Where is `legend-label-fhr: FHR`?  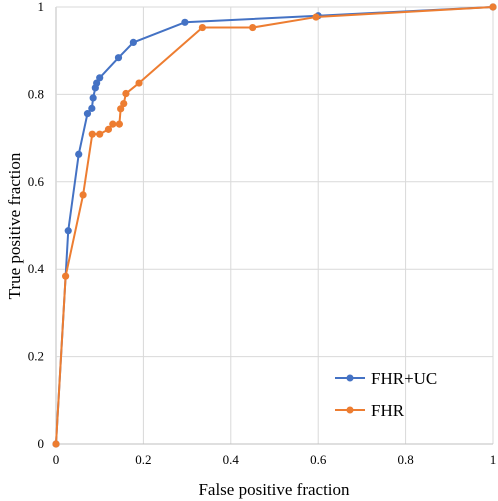
legend-label-fhr: FHR is located at coordinates (388, 410).